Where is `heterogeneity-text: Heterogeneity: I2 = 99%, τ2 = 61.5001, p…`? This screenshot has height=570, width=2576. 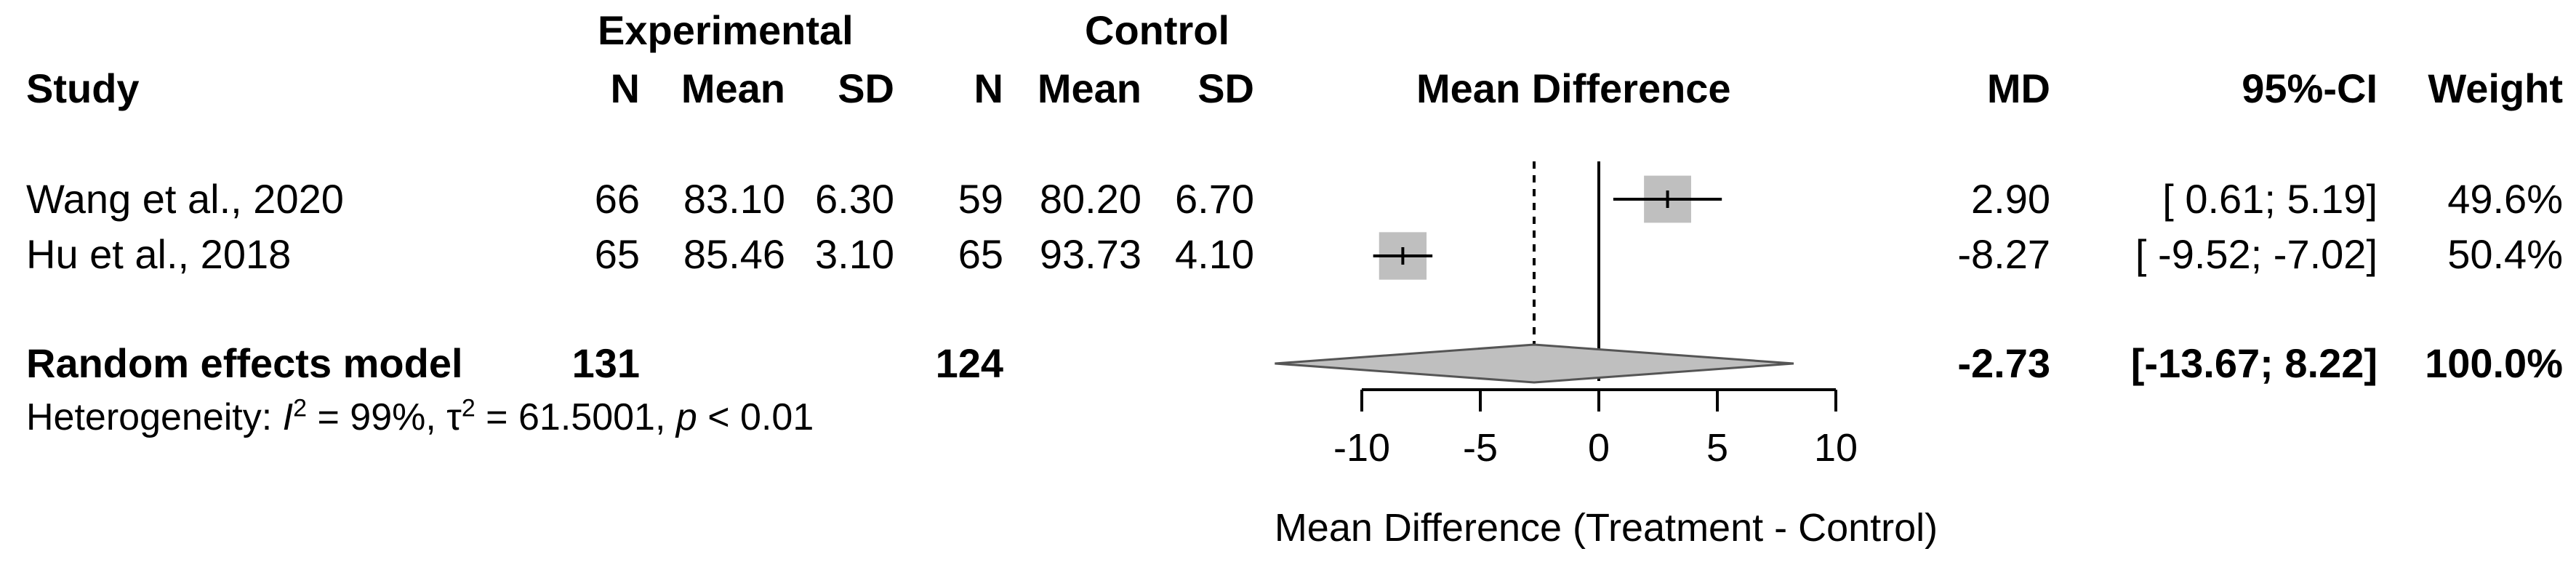
heterogeneity-text: Heterogeneity: I2 = 99%, τ2 = 61.5001, p… is located at coordinates (420, 416).